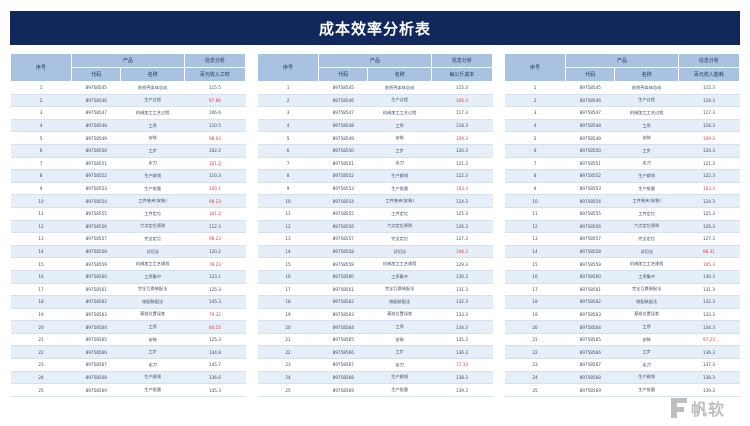 The width and height of the screenshot is (750, 426). What do you see at coordinates (96, 302) in the screenshot?
I see `cell-code: 89758562` at bounding box center [96, 302].